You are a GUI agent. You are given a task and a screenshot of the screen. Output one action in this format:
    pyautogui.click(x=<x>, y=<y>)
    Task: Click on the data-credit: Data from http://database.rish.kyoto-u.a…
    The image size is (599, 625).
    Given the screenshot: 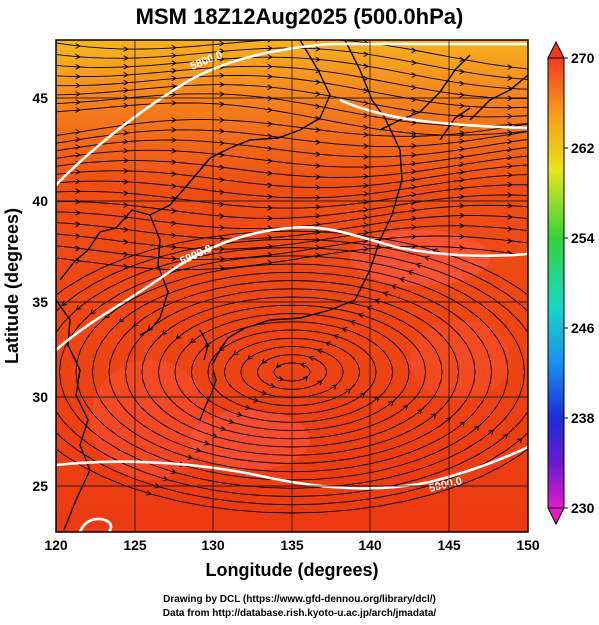 What is the action you would take?
    pyautogui.click(x=299, y=613)
    